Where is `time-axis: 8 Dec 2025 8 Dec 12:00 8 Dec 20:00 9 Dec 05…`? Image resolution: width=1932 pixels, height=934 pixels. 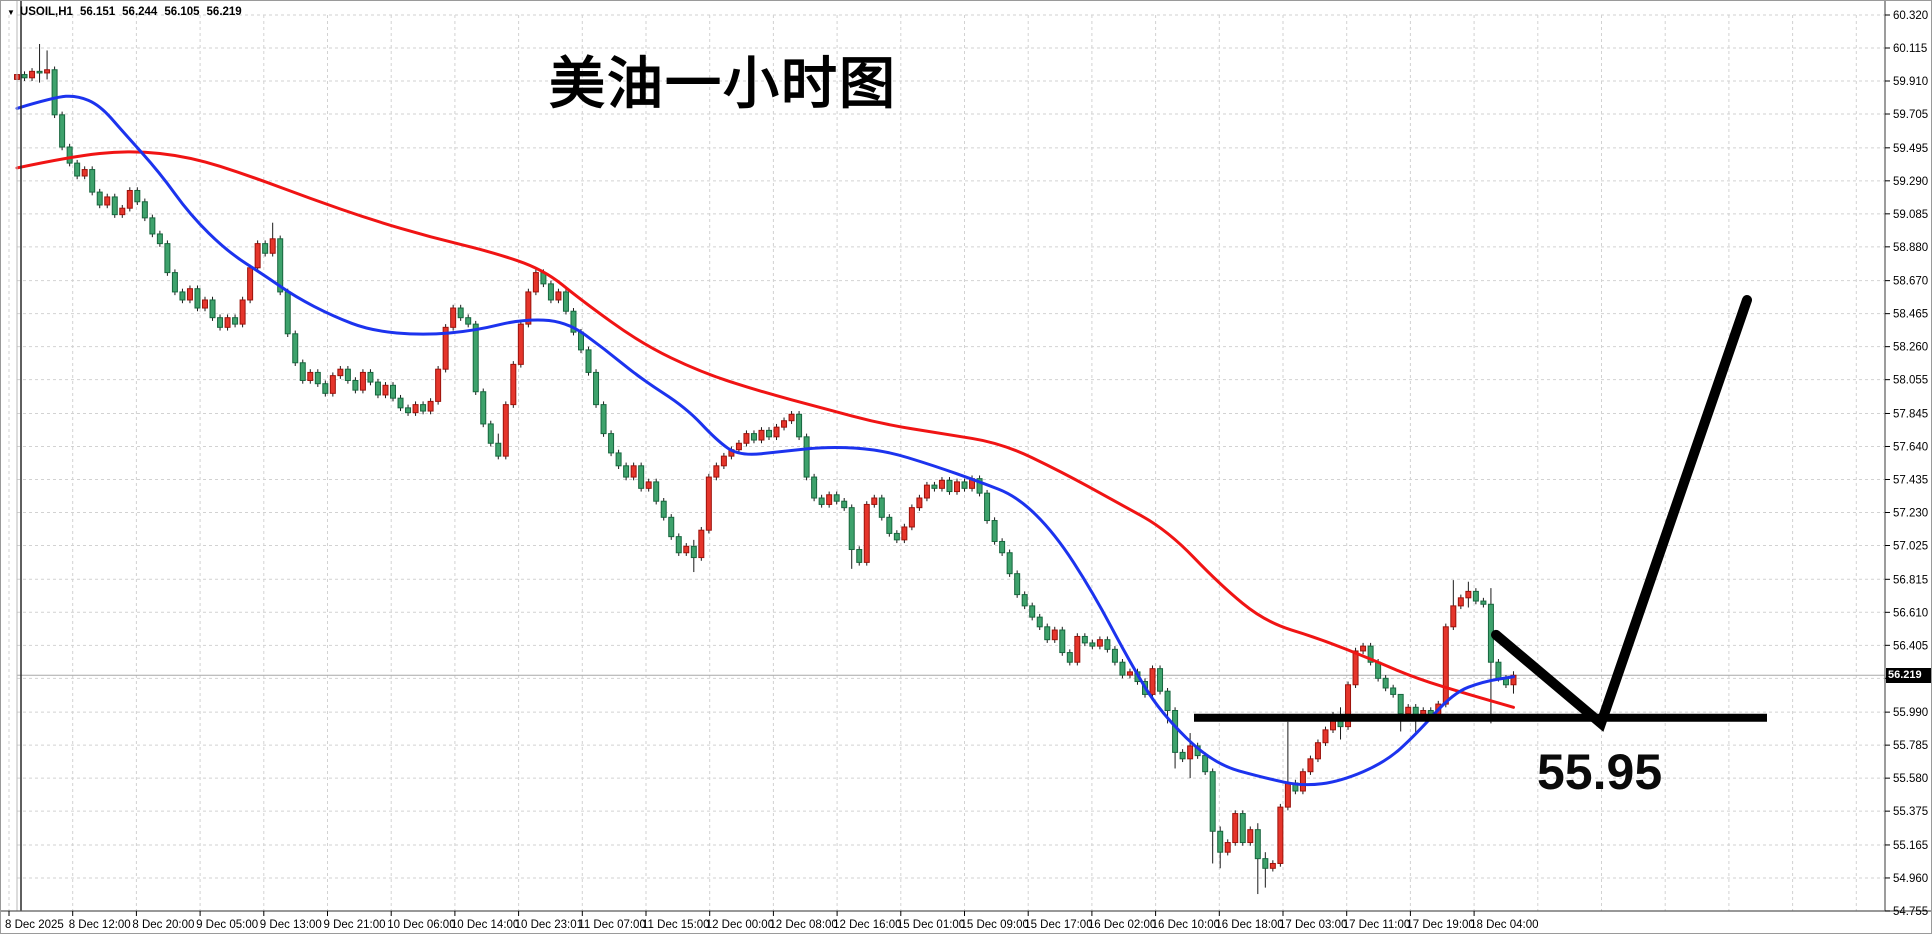
time-axis: 8 Dec 2025 8 Dec 12:00 8 Dec 20:00 9 Dec 05… is located at coordinates (772, 921).